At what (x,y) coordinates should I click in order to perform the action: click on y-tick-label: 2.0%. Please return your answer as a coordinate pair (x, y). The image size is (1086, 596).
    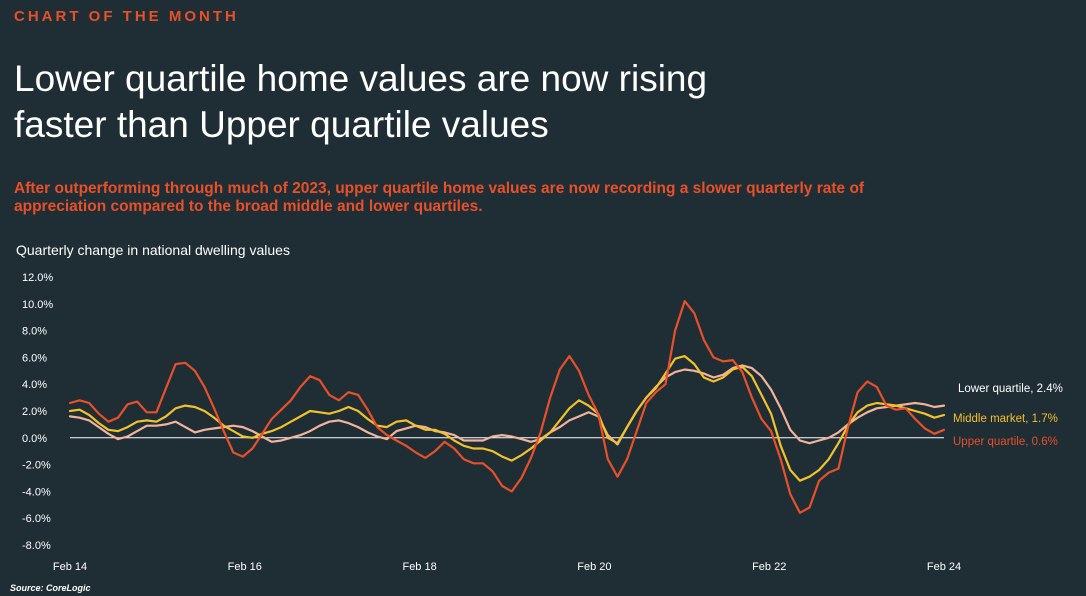
    Looking at the image, I should click on (34, 412).